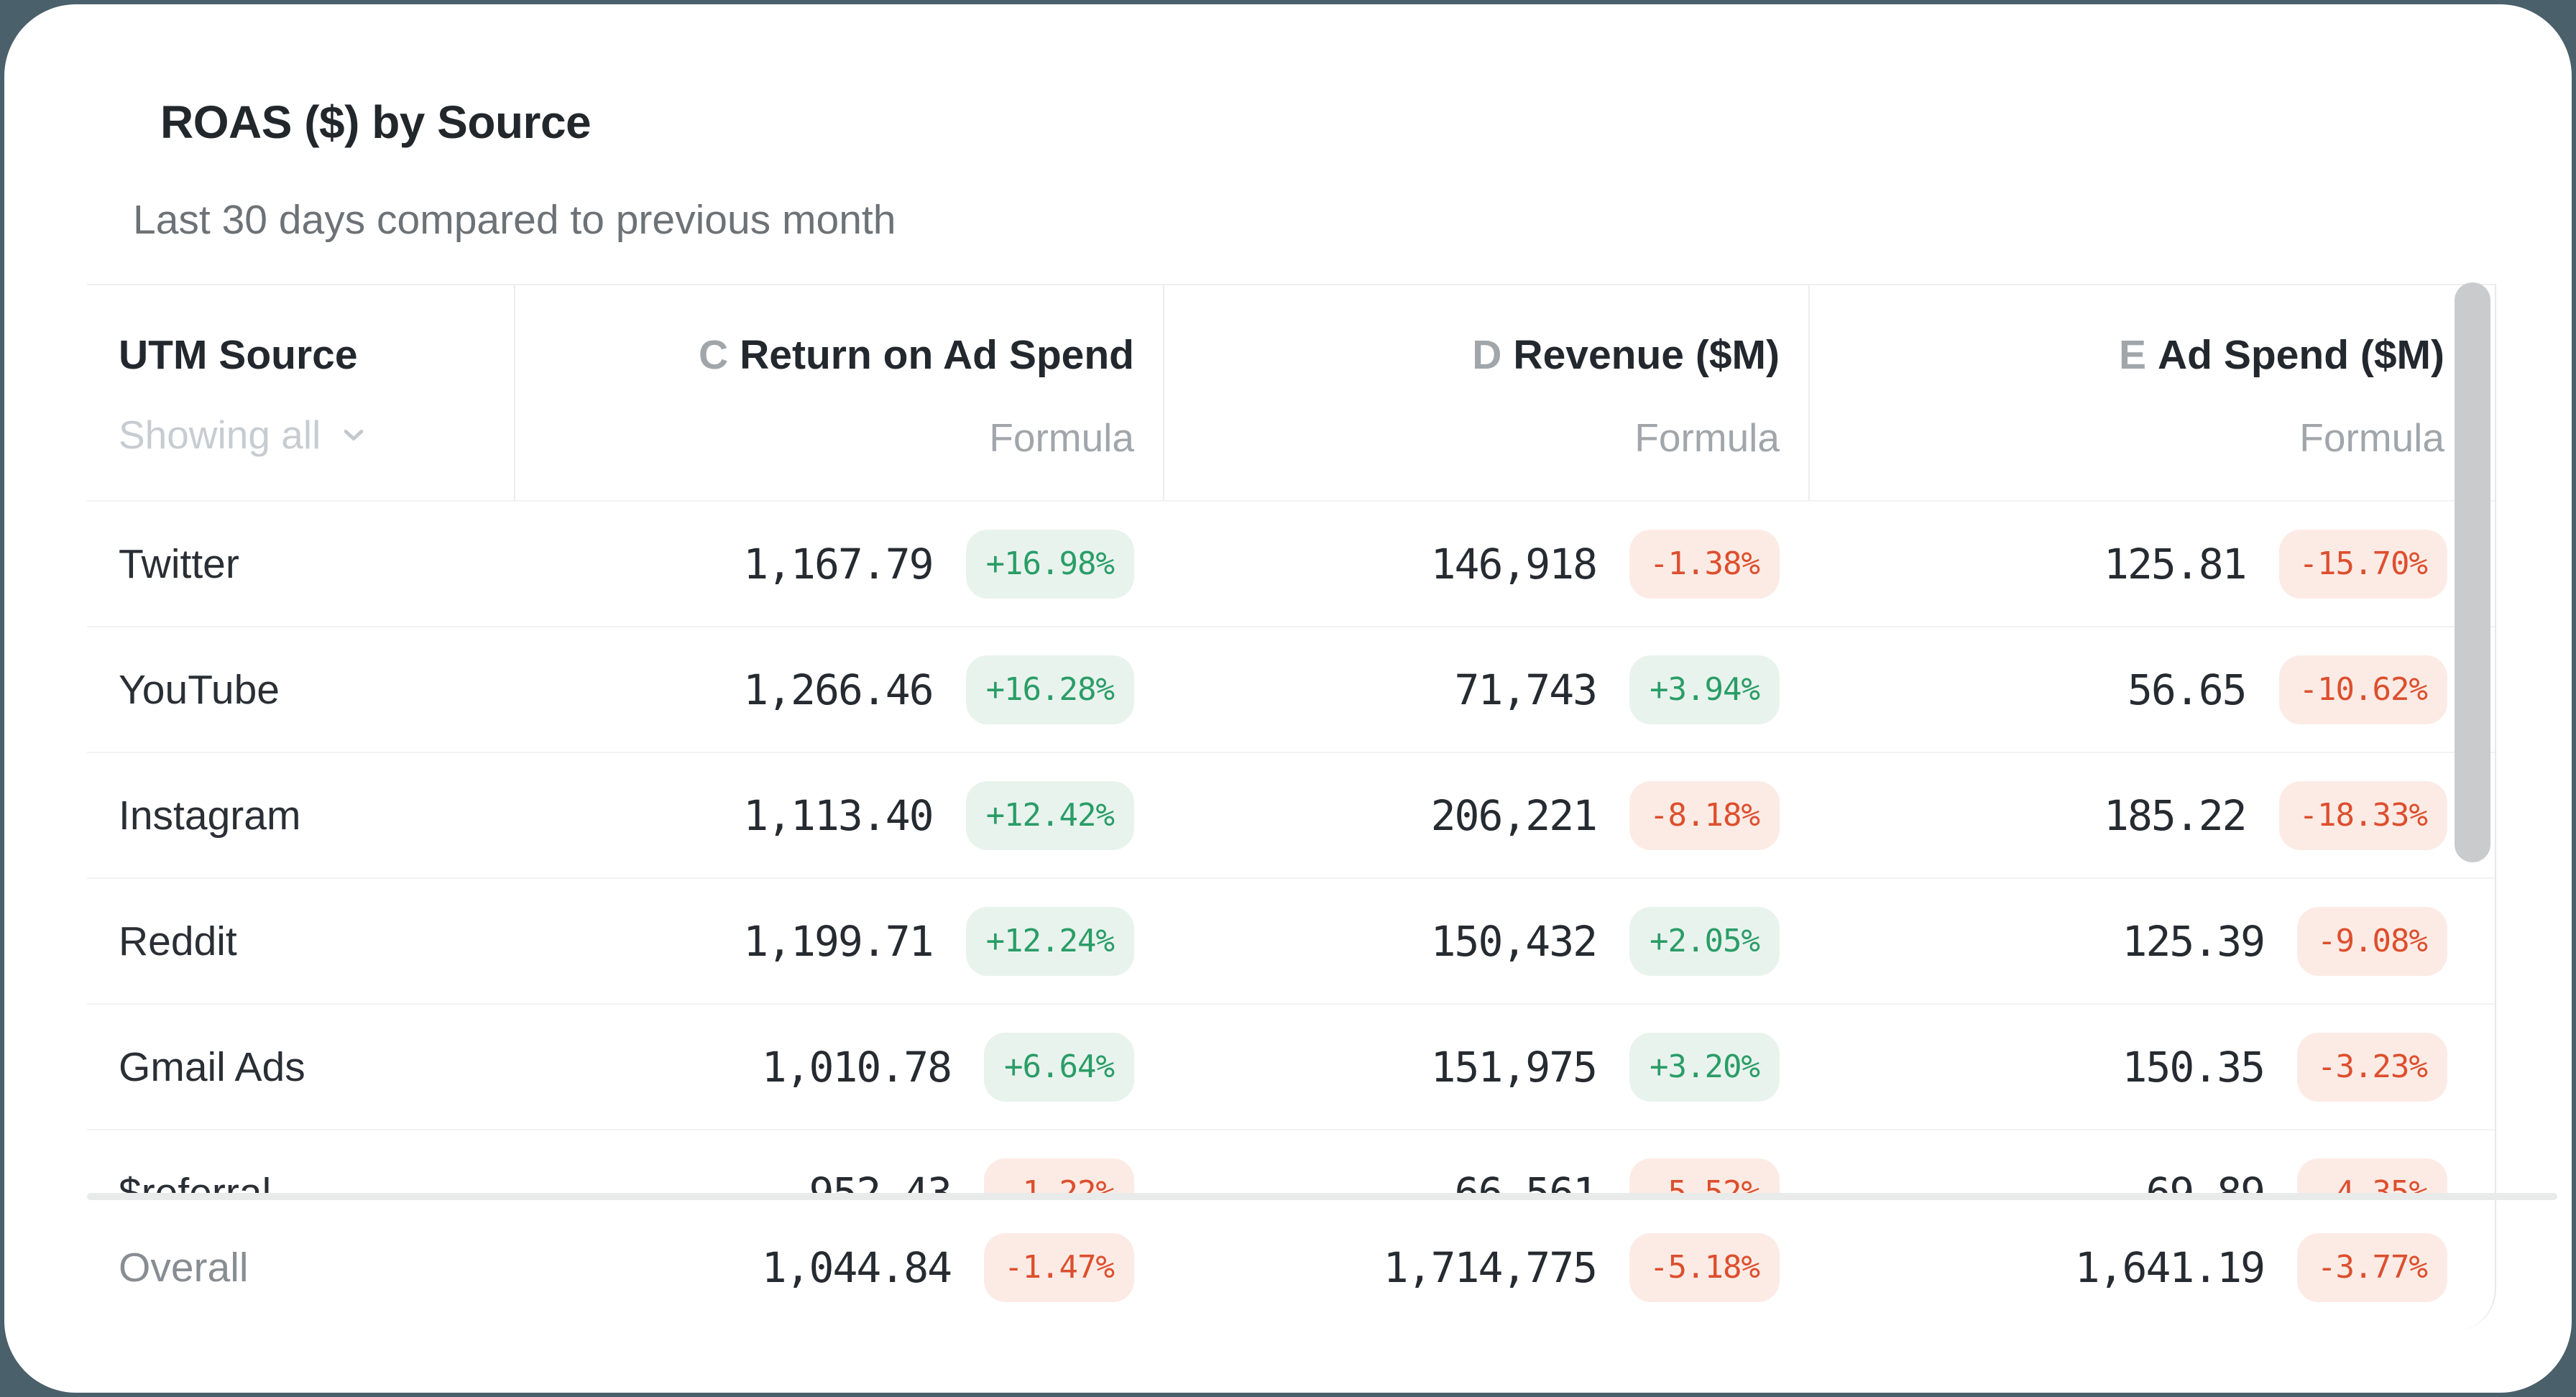  What do you see at coordinates (2194, 941) in the screenshot?
I see `metric-value: 125.39` at bounding box center [2194, 941].